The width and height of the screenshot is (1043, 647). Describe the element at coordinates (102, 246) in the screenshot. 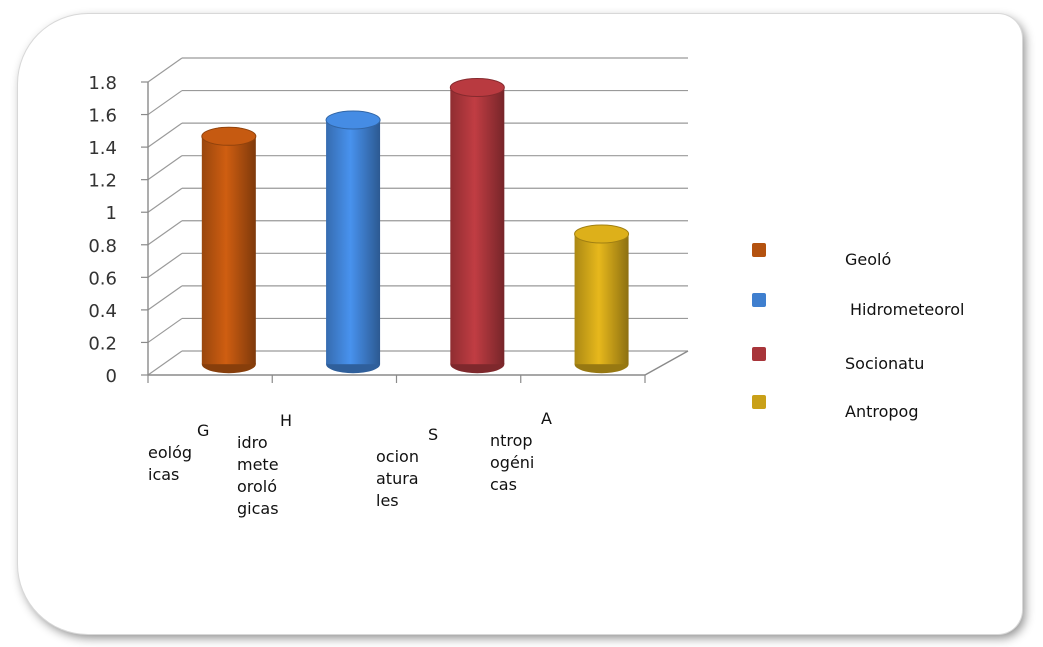

I see `y-tick-label: 0.8` at that location.